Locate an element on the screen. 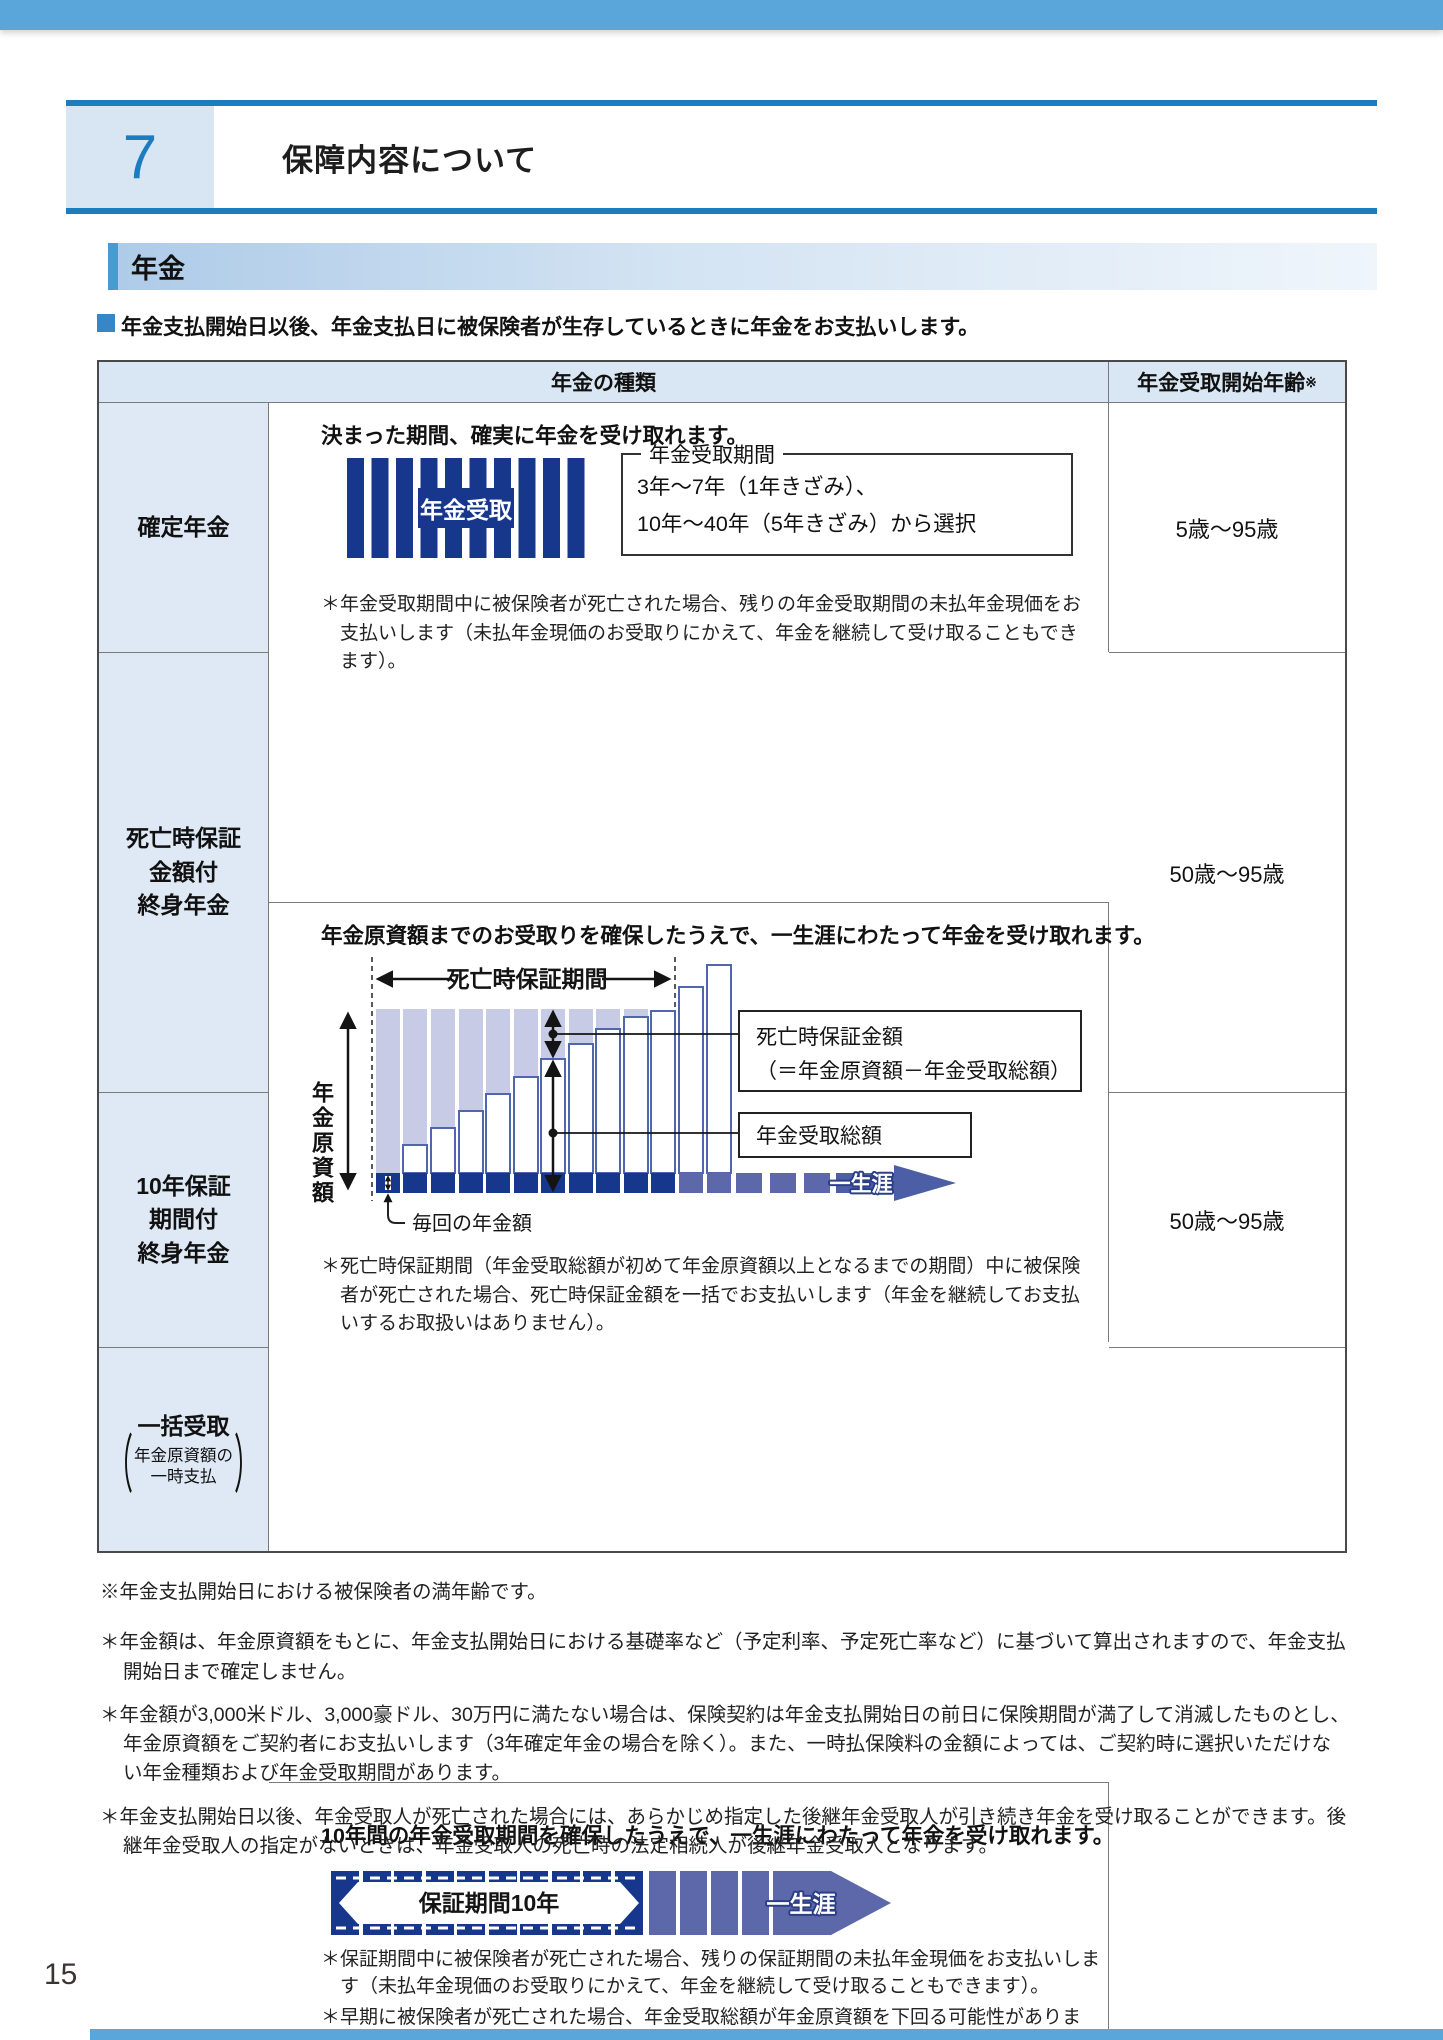 This screenshot has width=1443, height=2040. row-ten-year-label: 10年保証 期間付 終身年金 is located at coordinates (184, 1219).